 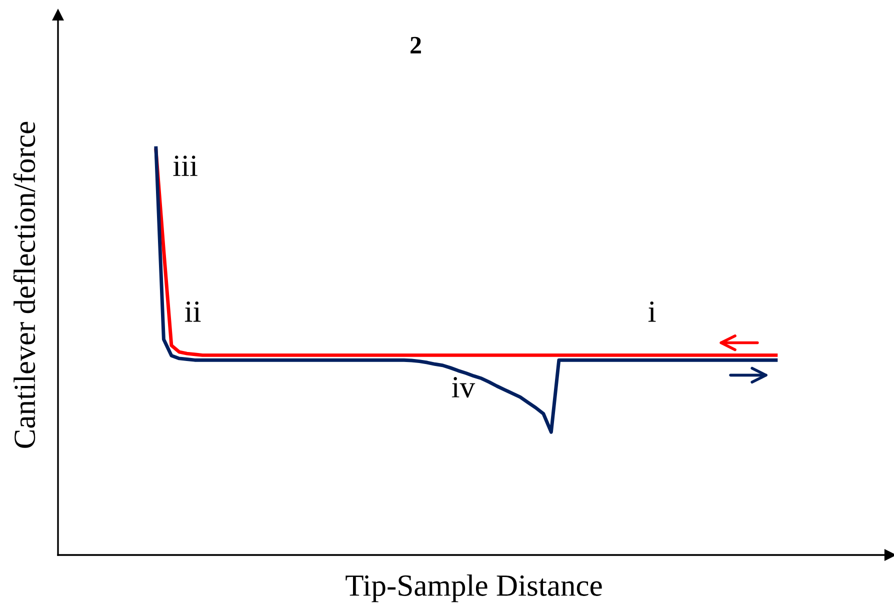 I want to click on y-axis-title: Cantilever deflection/force, so click(x=24, y=285).